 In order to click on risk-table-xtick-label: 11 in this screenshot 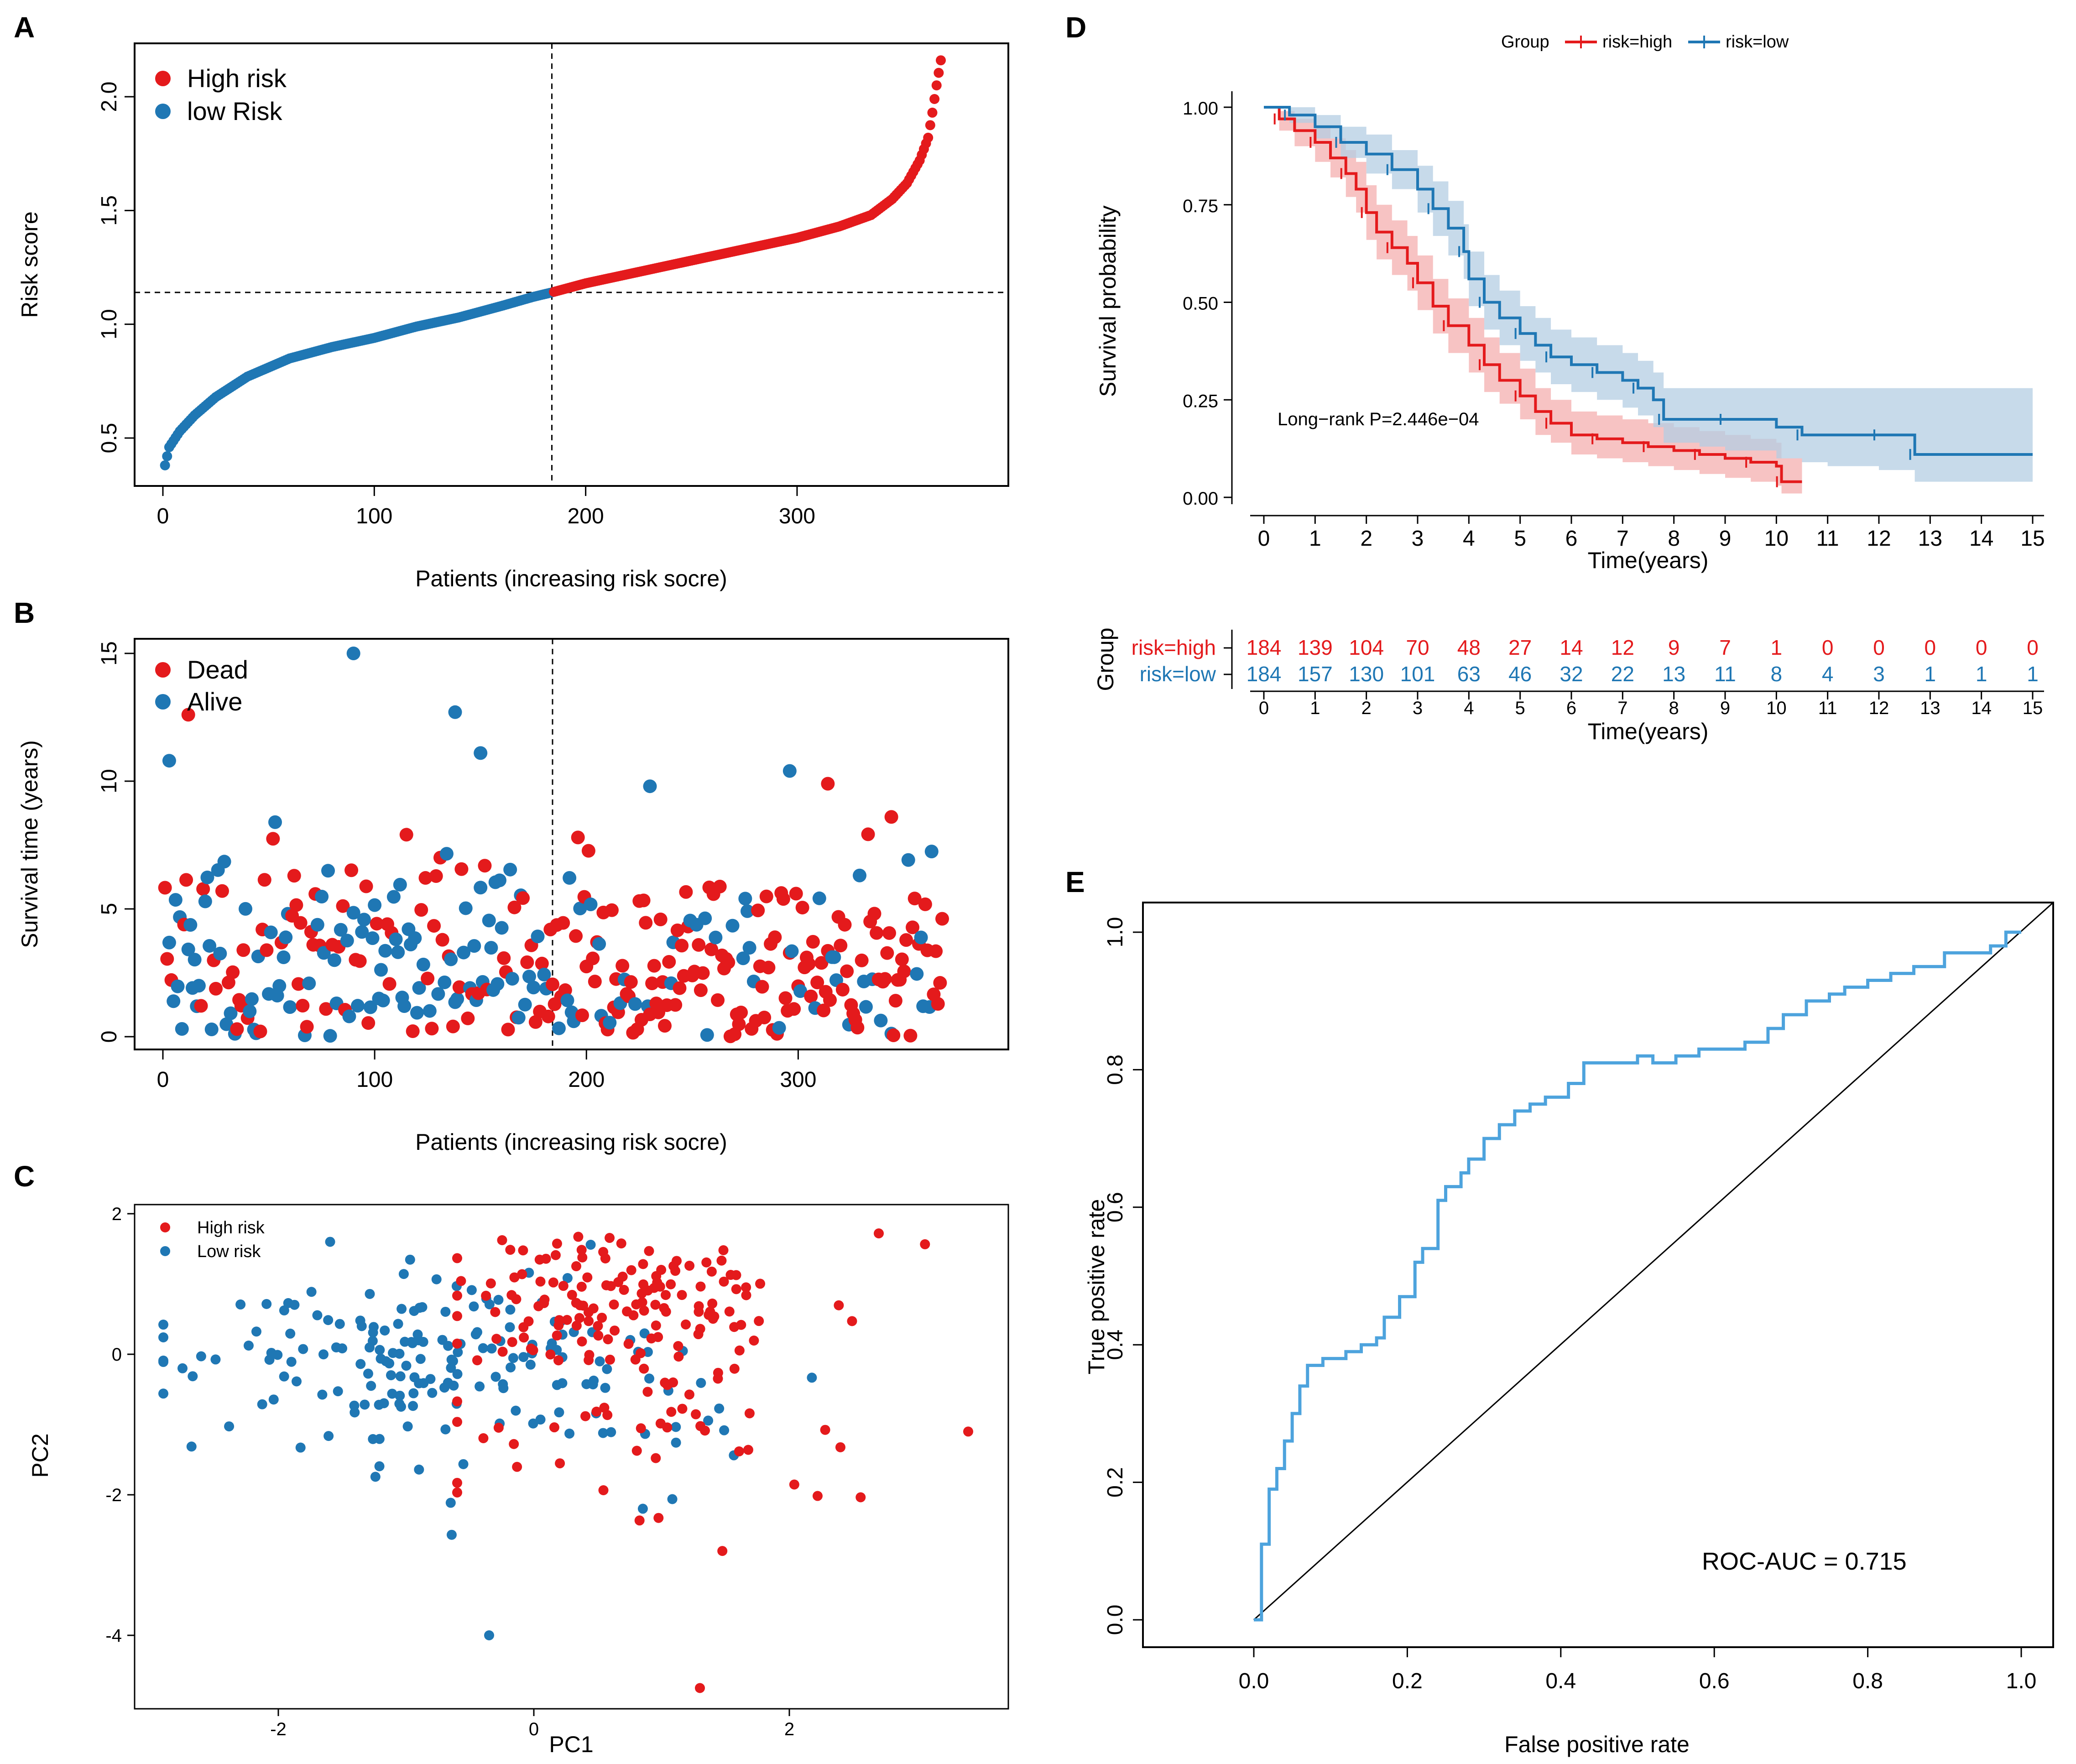, I will do `click(1827, 708)`.